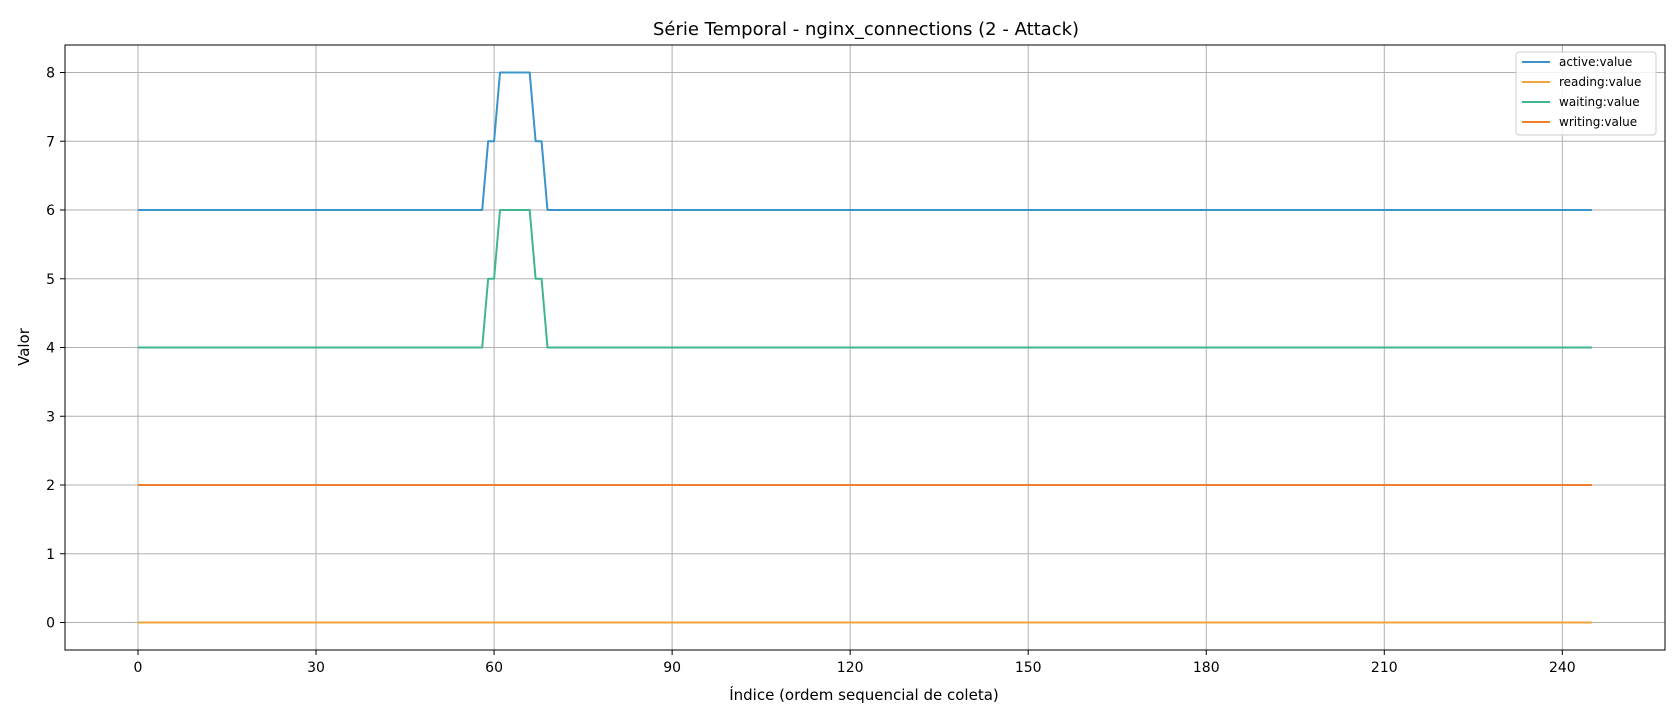  I want to click on x-tick-label: 210, so click(1384, 668).